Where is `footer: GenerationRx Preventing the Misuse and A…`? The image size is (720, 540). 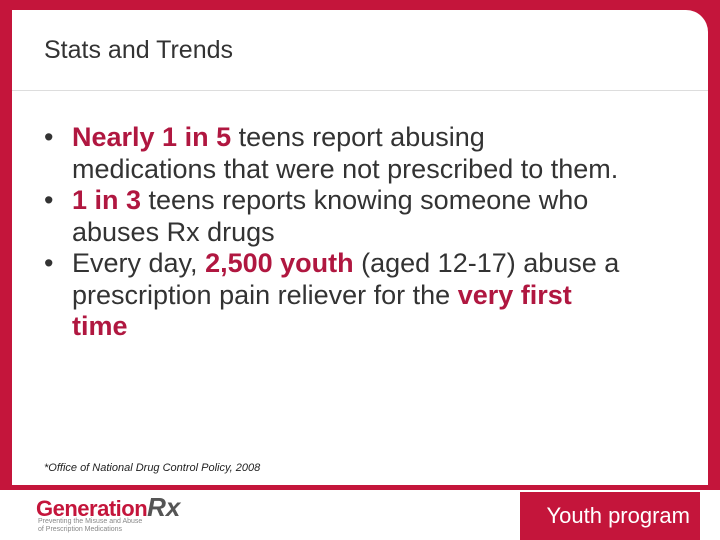
footer: GenerationRx Preventing the Misuse and A… is located at coordinates (360, 515).